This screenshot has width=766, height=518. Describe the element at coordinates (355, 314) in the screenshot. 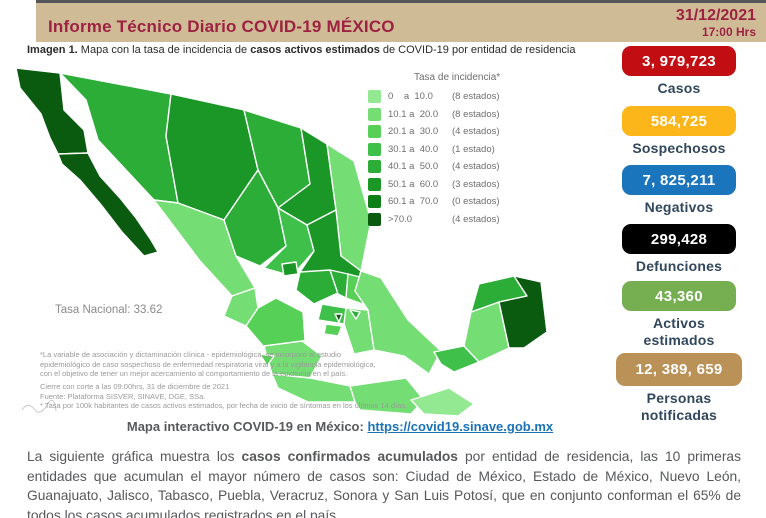

I see `state-tlaxcala` at that location.